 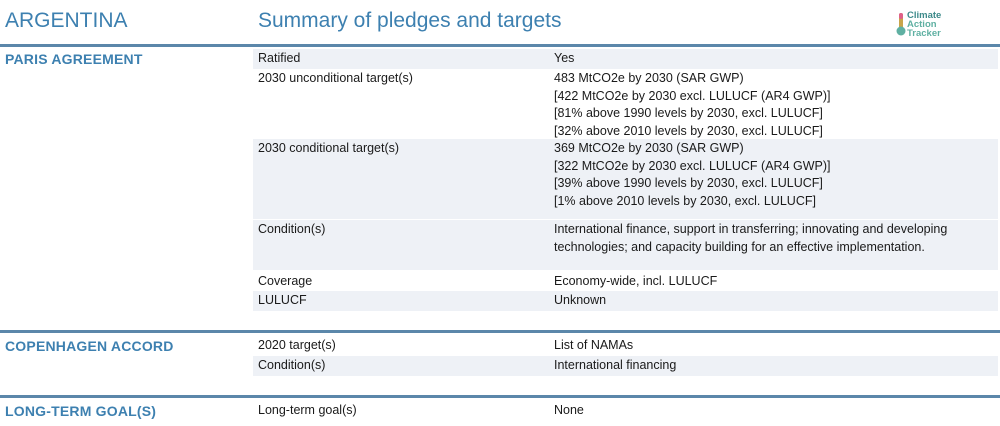 I want to click on row-ratified: Ratified Yes, so click(x=625, y=59).